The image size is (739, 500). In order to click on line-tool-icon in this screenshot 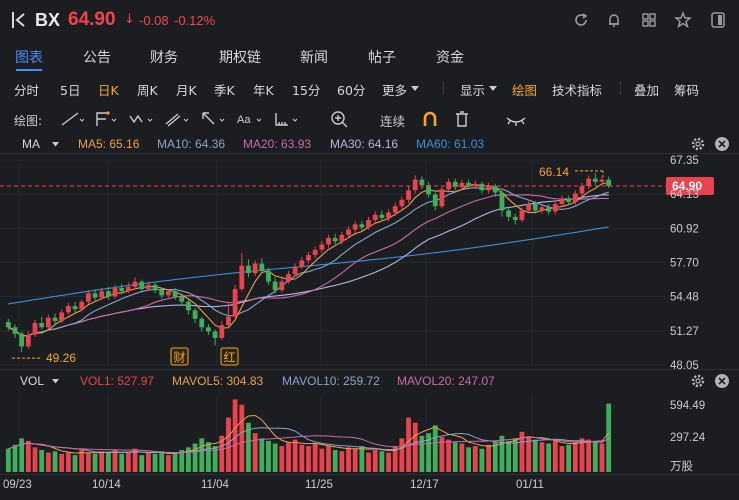, I will do `click(72, 119)`.